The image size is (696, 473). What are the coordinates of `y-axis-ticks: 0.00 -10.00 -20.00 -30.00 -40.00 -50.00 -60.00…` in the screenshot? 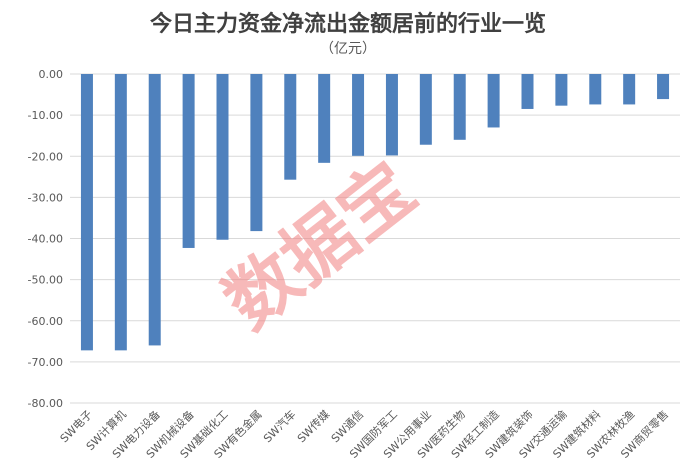 It's located at (45, 239).